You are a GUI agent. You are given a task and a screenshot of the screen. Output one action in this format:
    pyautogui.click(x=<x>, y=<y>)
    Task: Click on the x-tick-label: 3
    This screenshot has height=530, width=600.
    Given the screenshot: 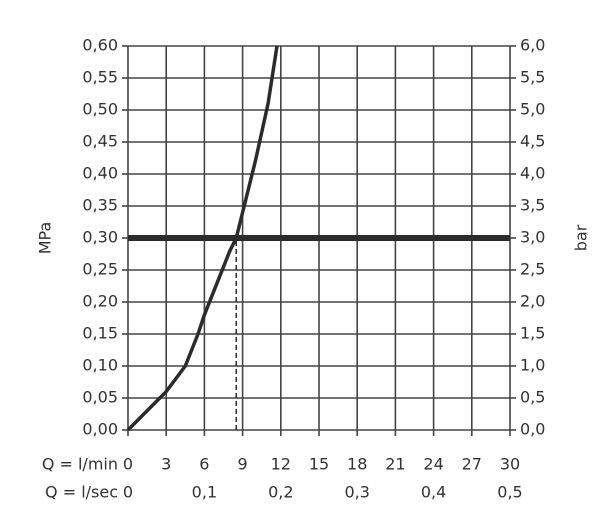 What is the action you would take?
    pyautogui.click(x=166, y=464)
    